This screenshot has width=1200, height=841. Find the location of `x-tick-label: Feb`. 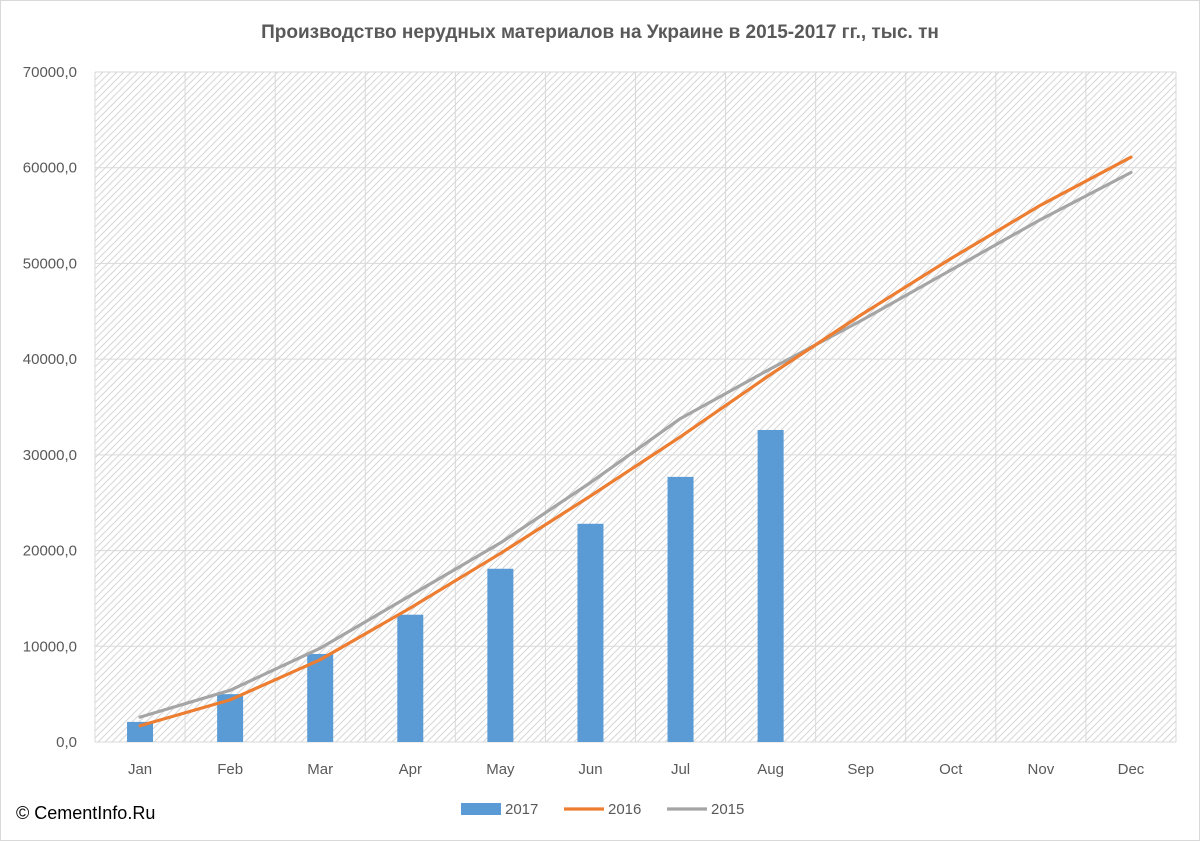

x-tick-label: Feb is located at coordinates (230, 769).